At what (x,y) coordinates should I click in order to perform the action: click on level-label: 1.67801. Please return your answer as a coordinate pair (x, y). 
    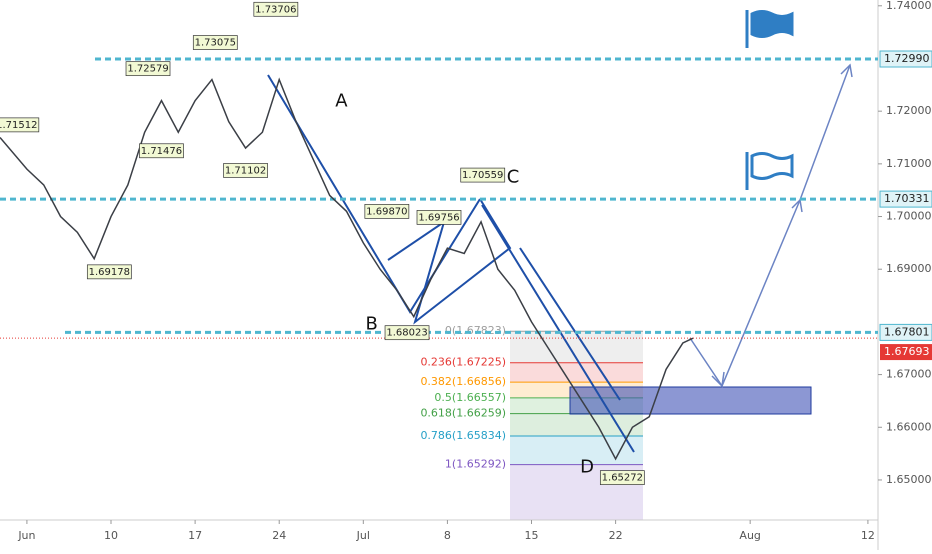
    Looking at the image, I should click on (907, 331).